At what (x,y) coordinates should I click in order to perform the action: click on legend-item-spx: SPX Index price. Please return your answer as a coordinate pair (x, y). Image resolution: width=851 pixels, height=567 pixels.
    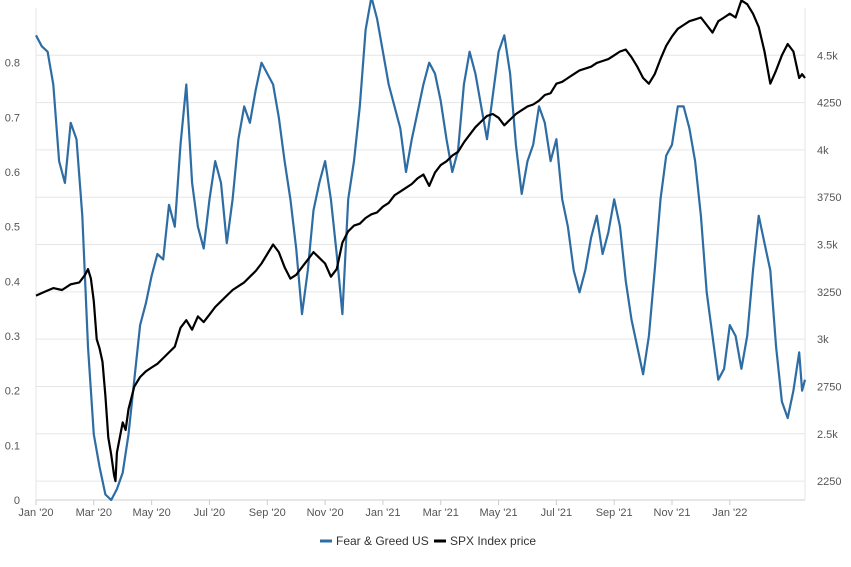
    Looking at the image, I should click on (485, 541).